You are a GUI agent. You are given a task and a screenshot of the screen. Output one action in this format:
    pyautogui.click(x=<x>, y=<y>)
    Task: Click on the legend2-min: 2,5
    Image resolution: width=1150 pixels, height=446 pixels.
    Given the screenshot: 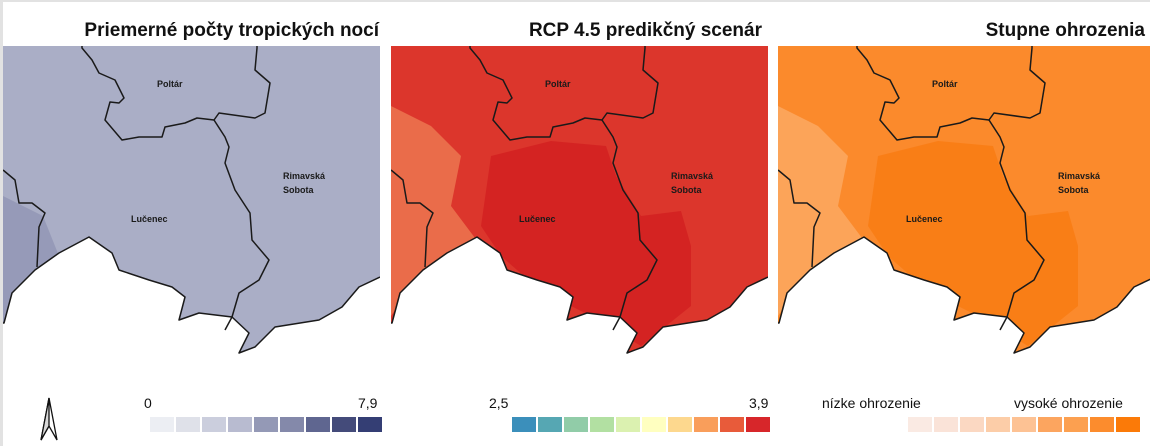 What is the action you would take?
    pyautogui.click(x=499, y=403)
    